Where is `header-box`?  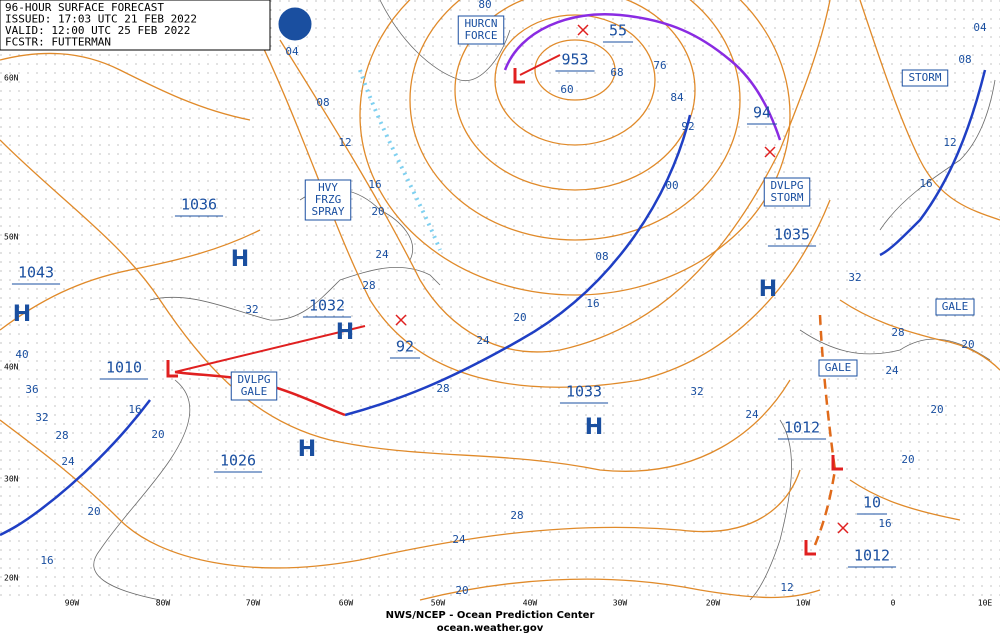 header-box is located at coordinates (135, 25).